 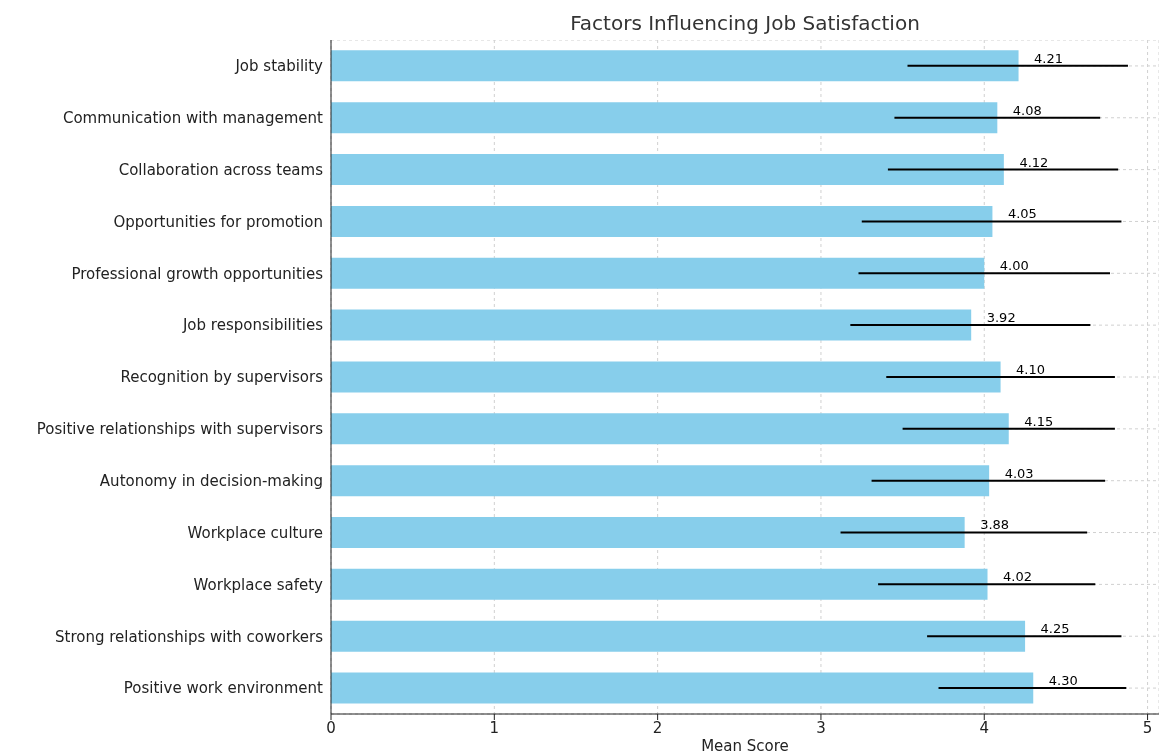 I want to click on y-tick-label: Workplace culture, so click(x=255, y=532).